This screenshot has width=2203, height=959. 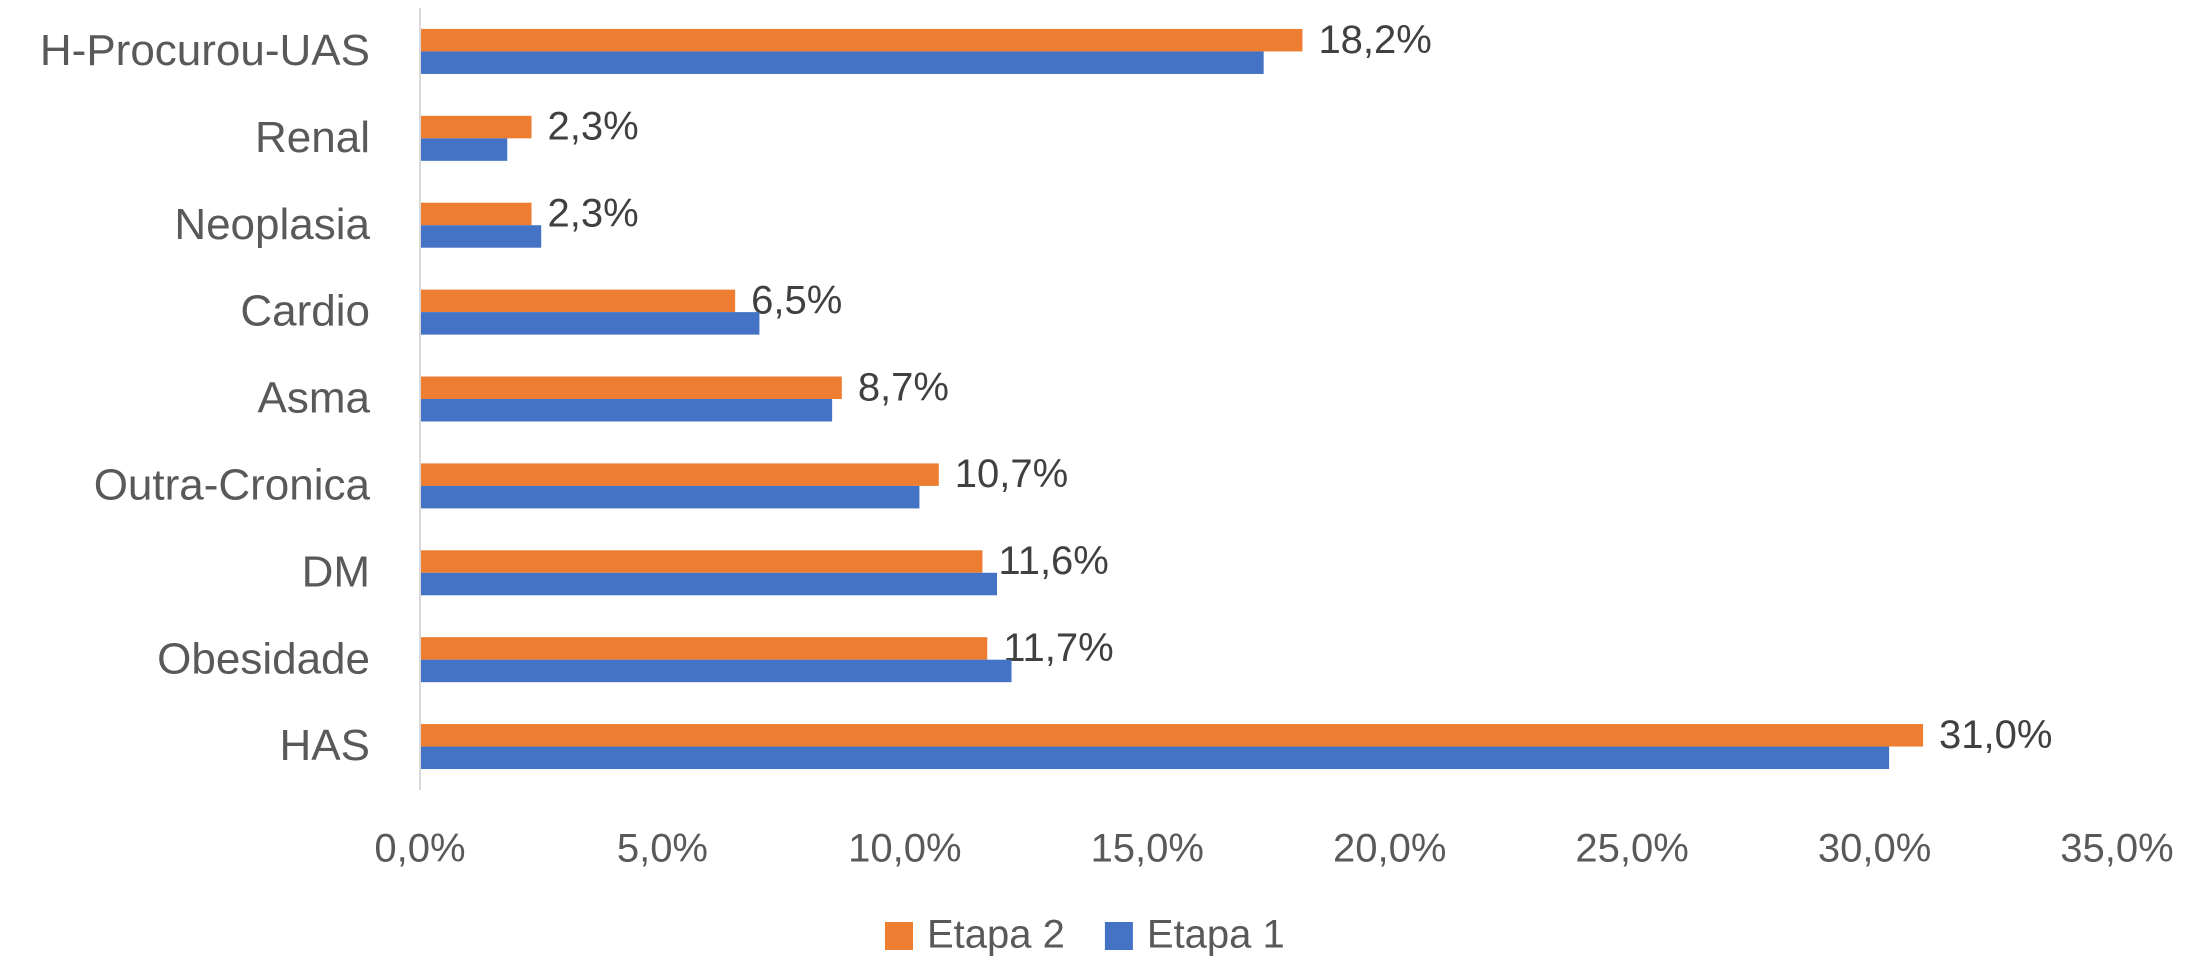 What do you see at coordinates (205, 50) in the screenshot?
I see `category-label: H-Procurou-UAS` at bounding box center [205, 50].